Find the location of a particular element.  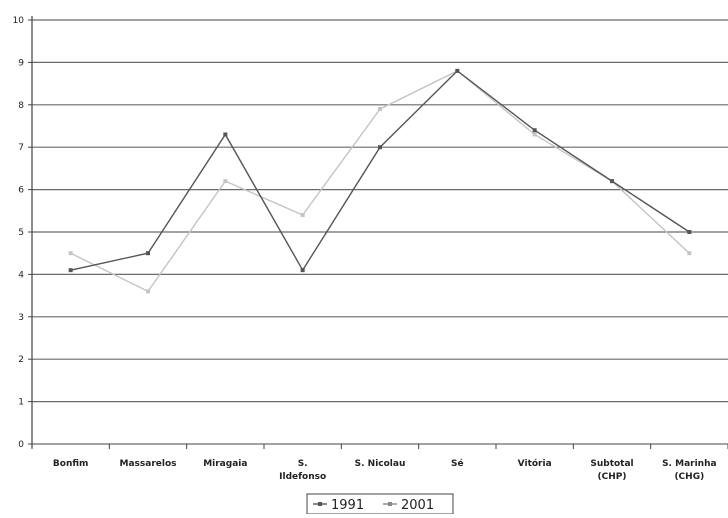

x-tick-label: Bonfim is located at coordinates (71, 464).